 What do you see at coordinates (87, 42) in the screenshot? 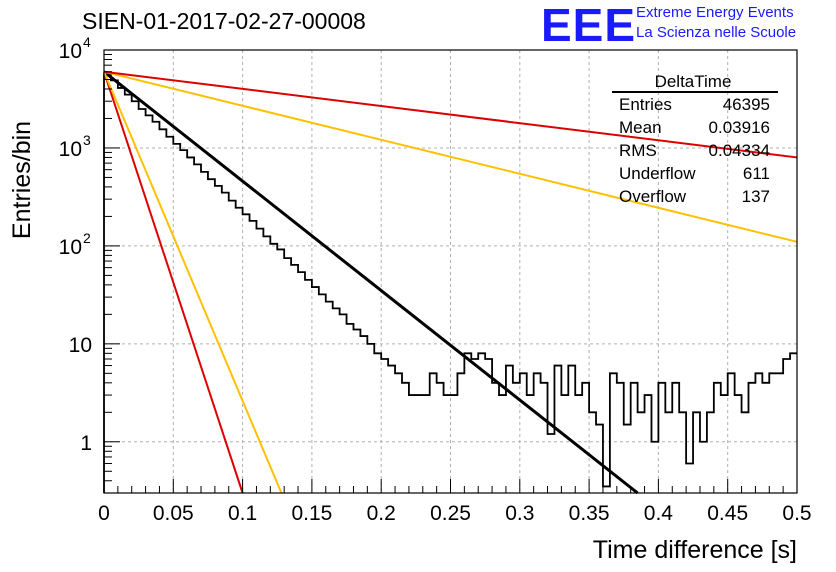
I see `y-tick-exponent: 4` at bounding box center [87, 42].